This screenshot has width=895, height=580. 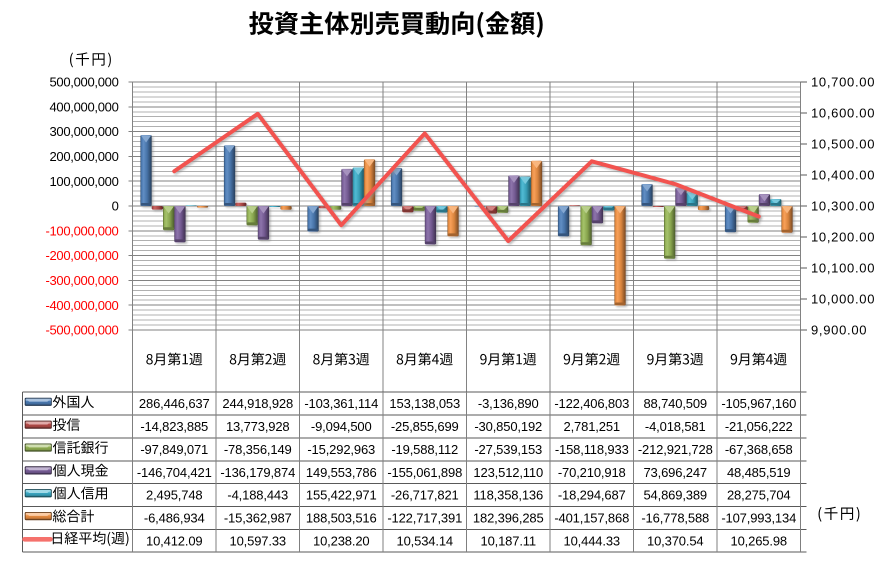 I want to click on svg-text: -26,717,821, so click(x=425, y=495).